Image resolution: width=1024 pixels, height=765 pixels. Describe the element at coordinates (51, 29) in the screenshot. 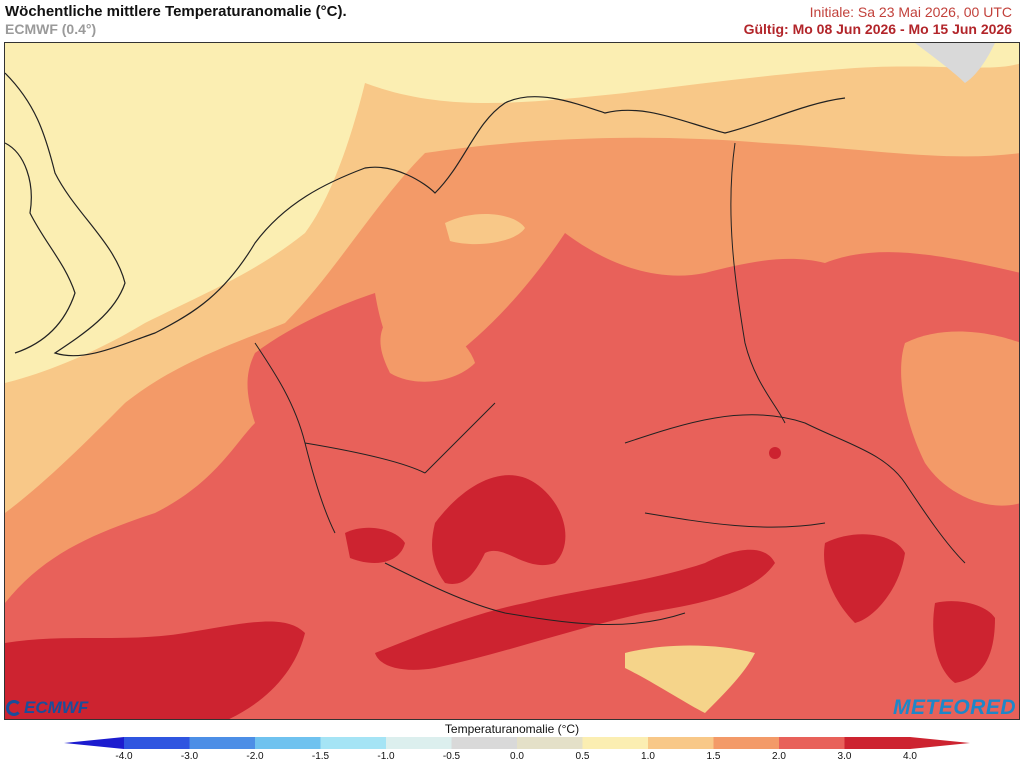

I see `model-subtitle: ECMWF (0.4°)` at that location.